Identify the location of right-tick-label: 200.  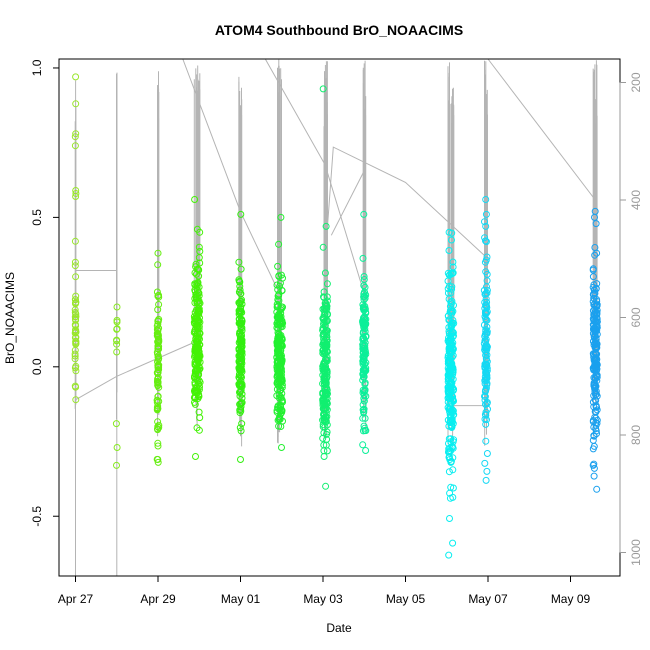
(636, 82).